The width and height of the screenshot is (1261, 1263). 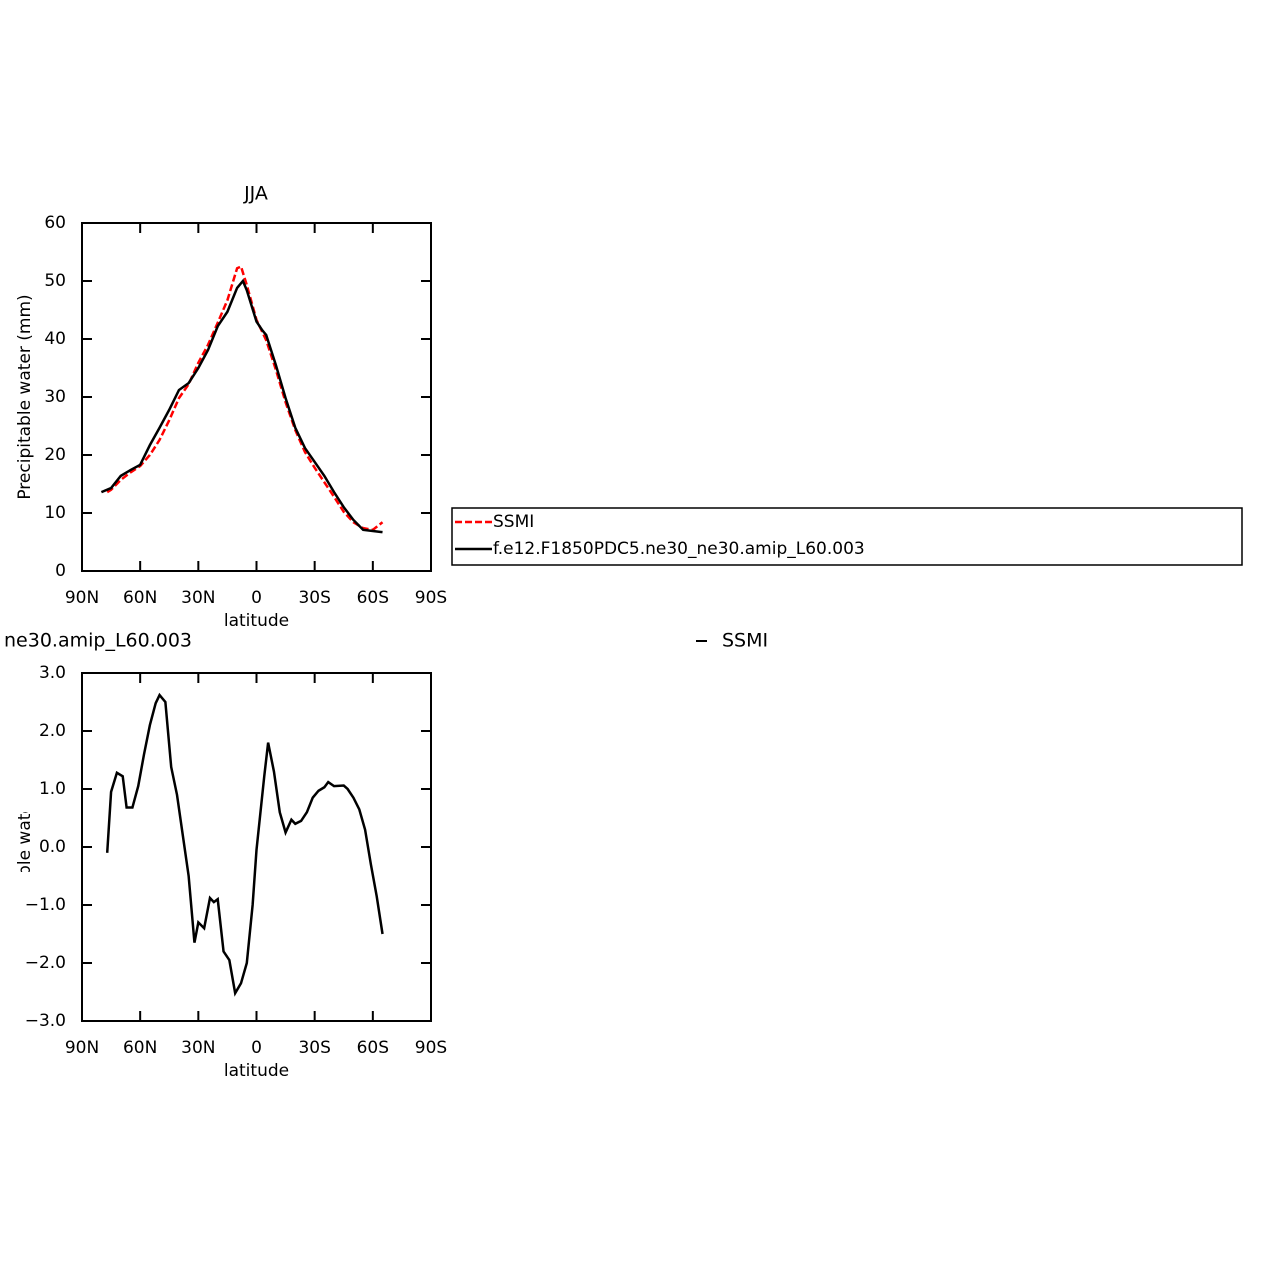 I want to click on y-tick-label: 30, so click(x=55, y=397).